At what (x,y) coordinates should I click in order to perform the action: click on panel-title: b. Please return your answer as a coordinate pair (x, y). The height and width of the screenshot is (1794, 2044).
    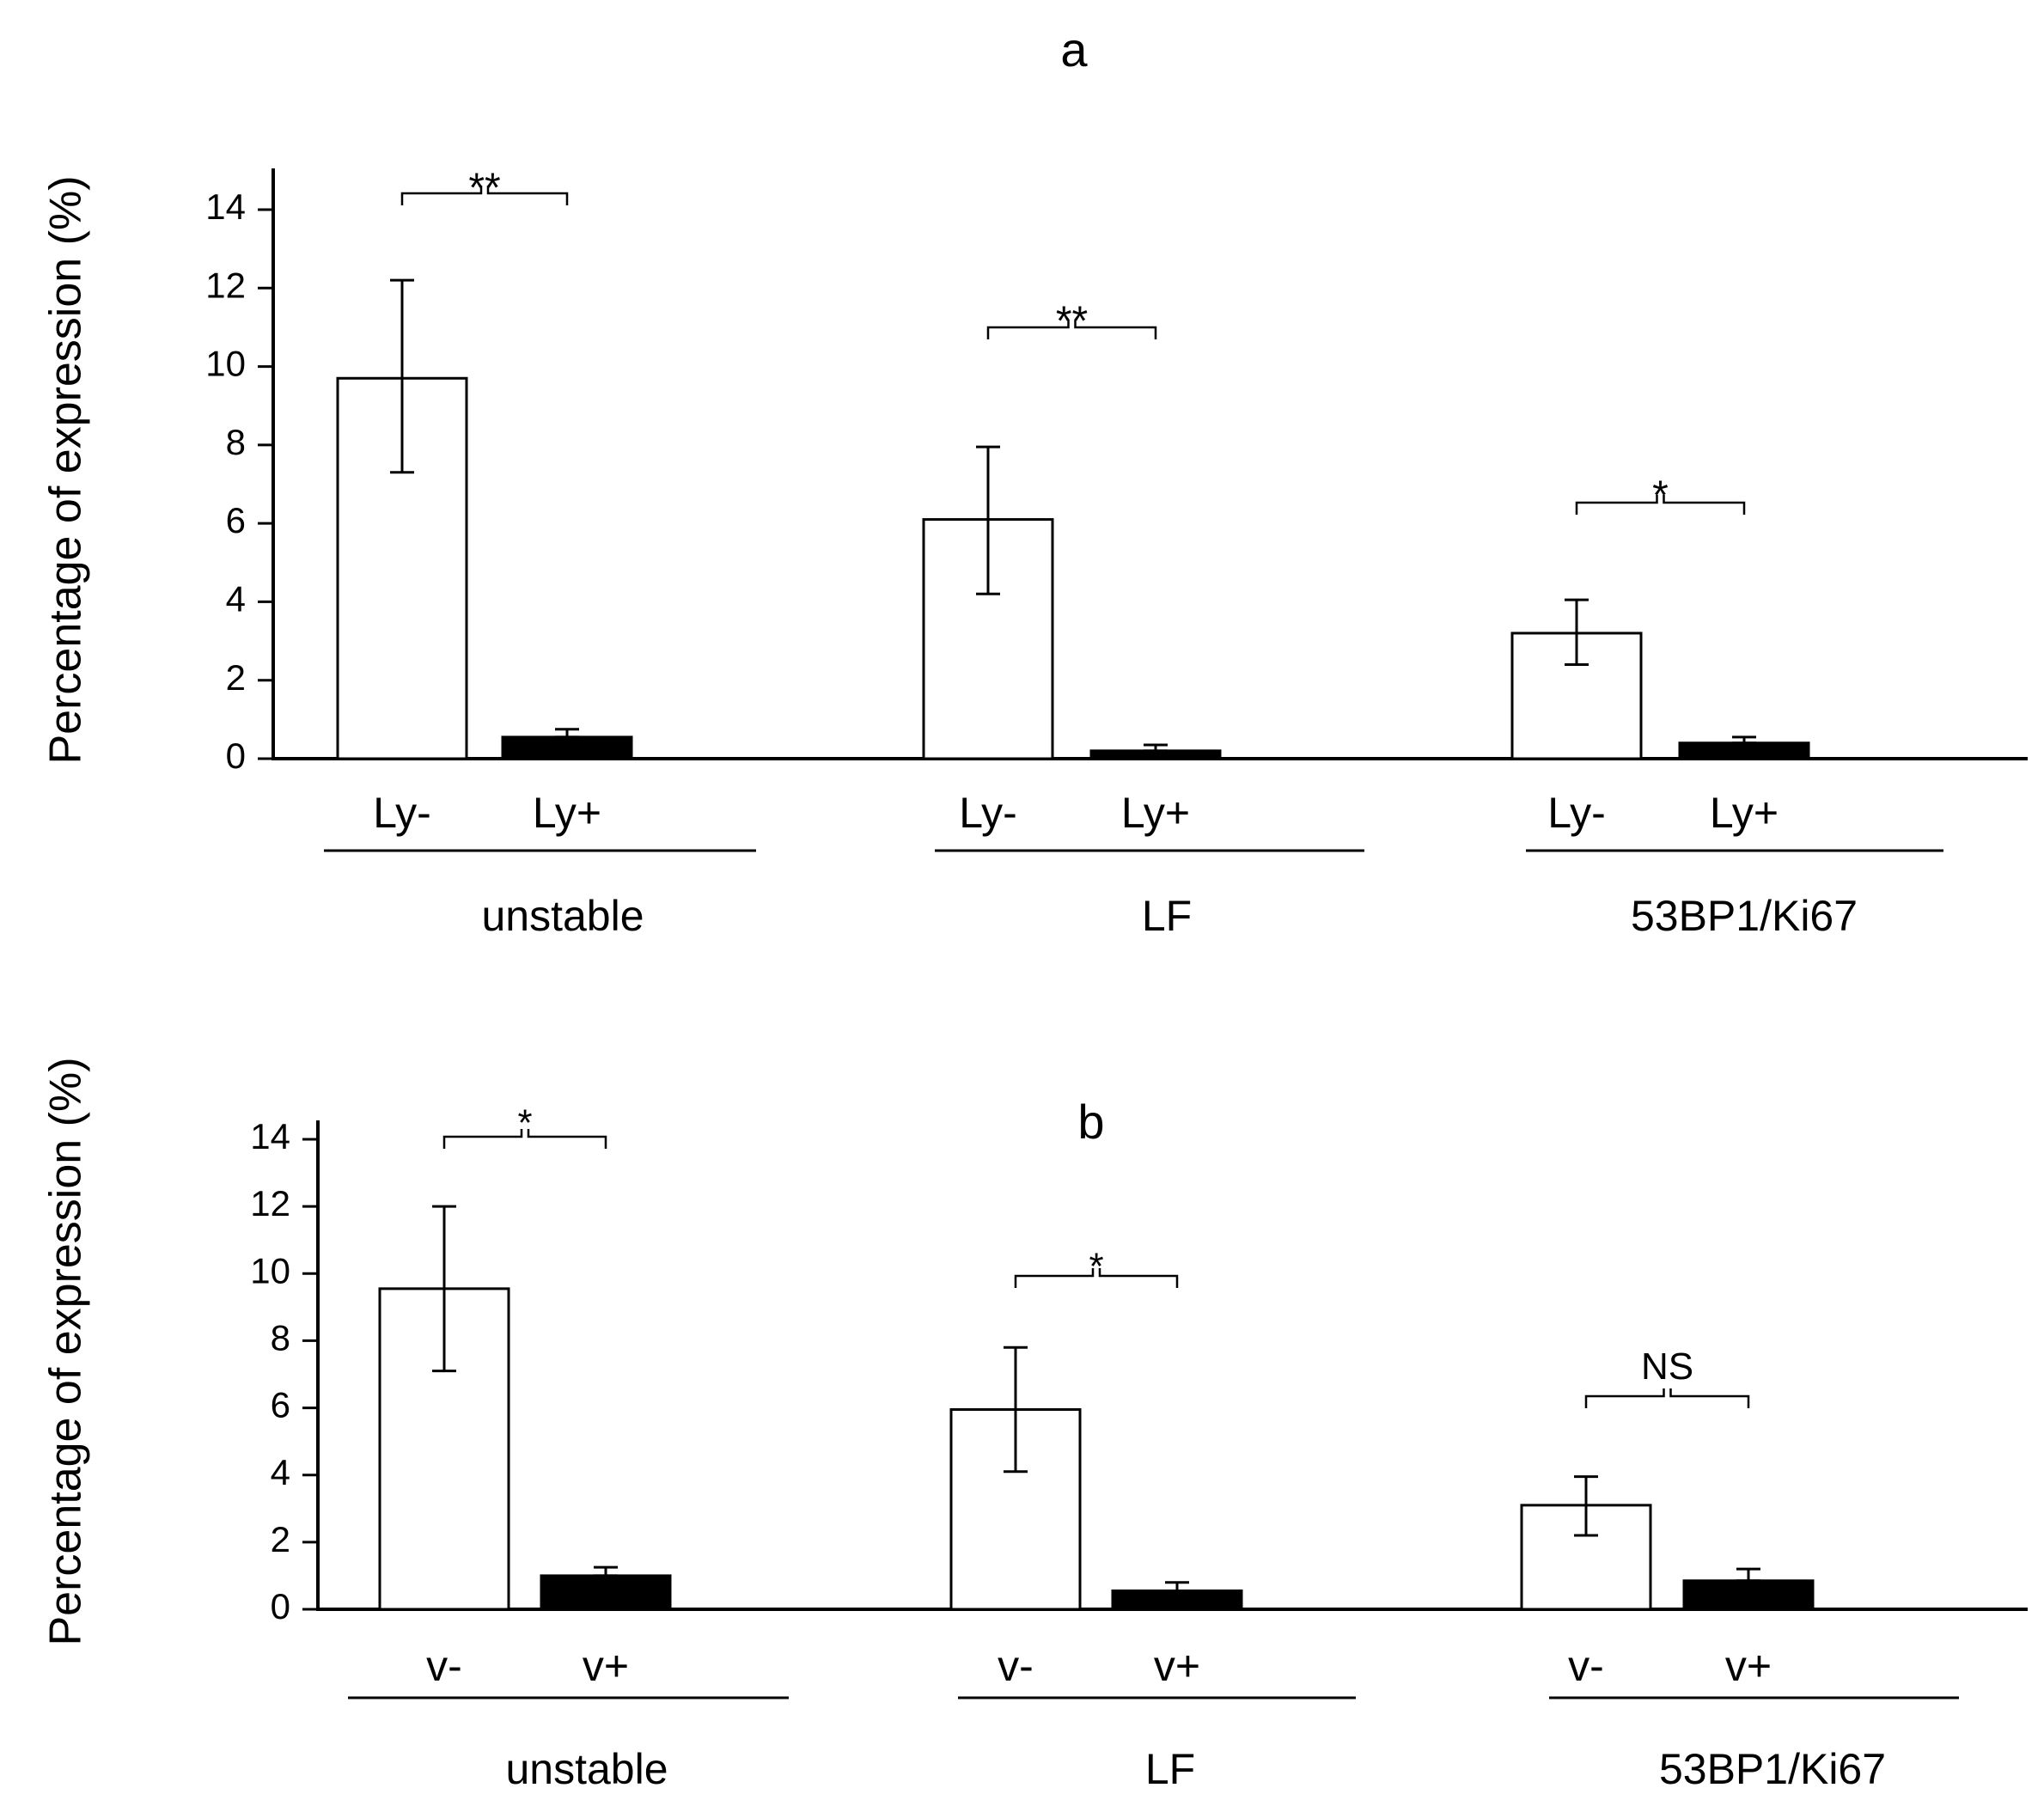
    Looking at the image, I should click on (1090, 1122).